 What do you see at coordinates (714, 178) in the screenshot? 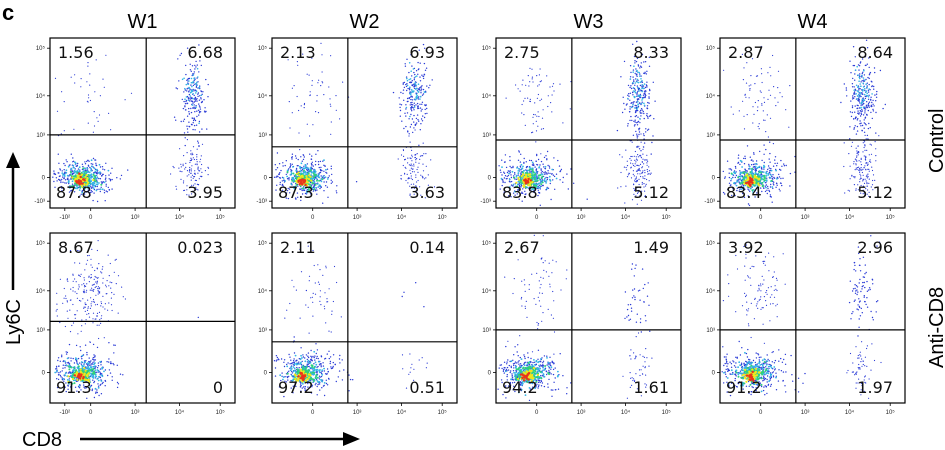
I see `y-tick-label: 0` at bounding box center [714, 178].